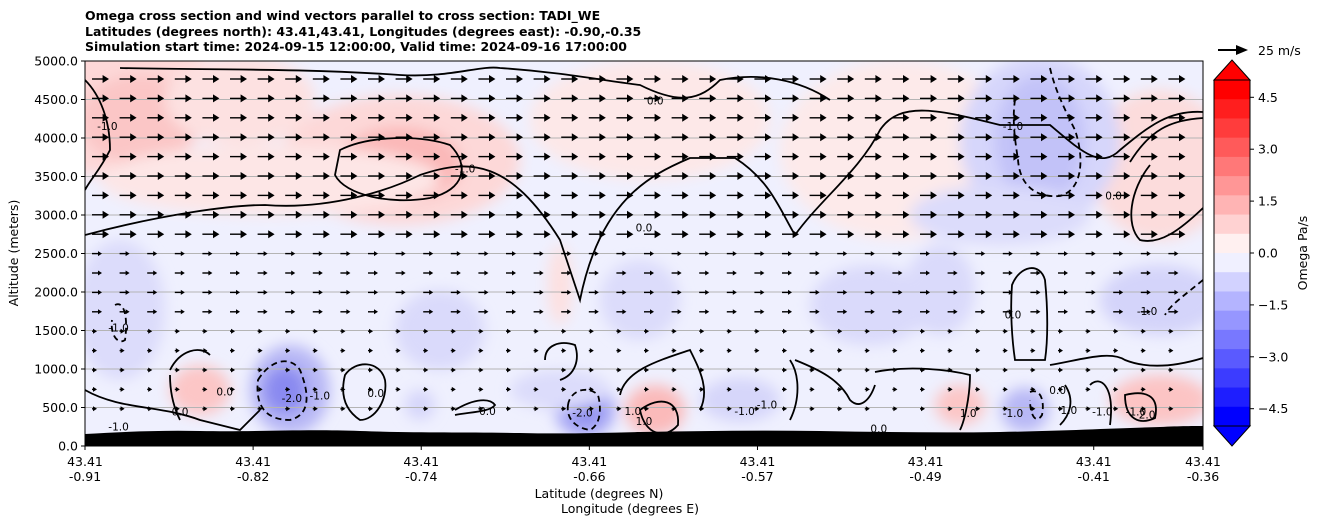 The height and width of the screenshot is (526, 1320). I want to click on y-tick-label: 4500.0, so click(56, 99).